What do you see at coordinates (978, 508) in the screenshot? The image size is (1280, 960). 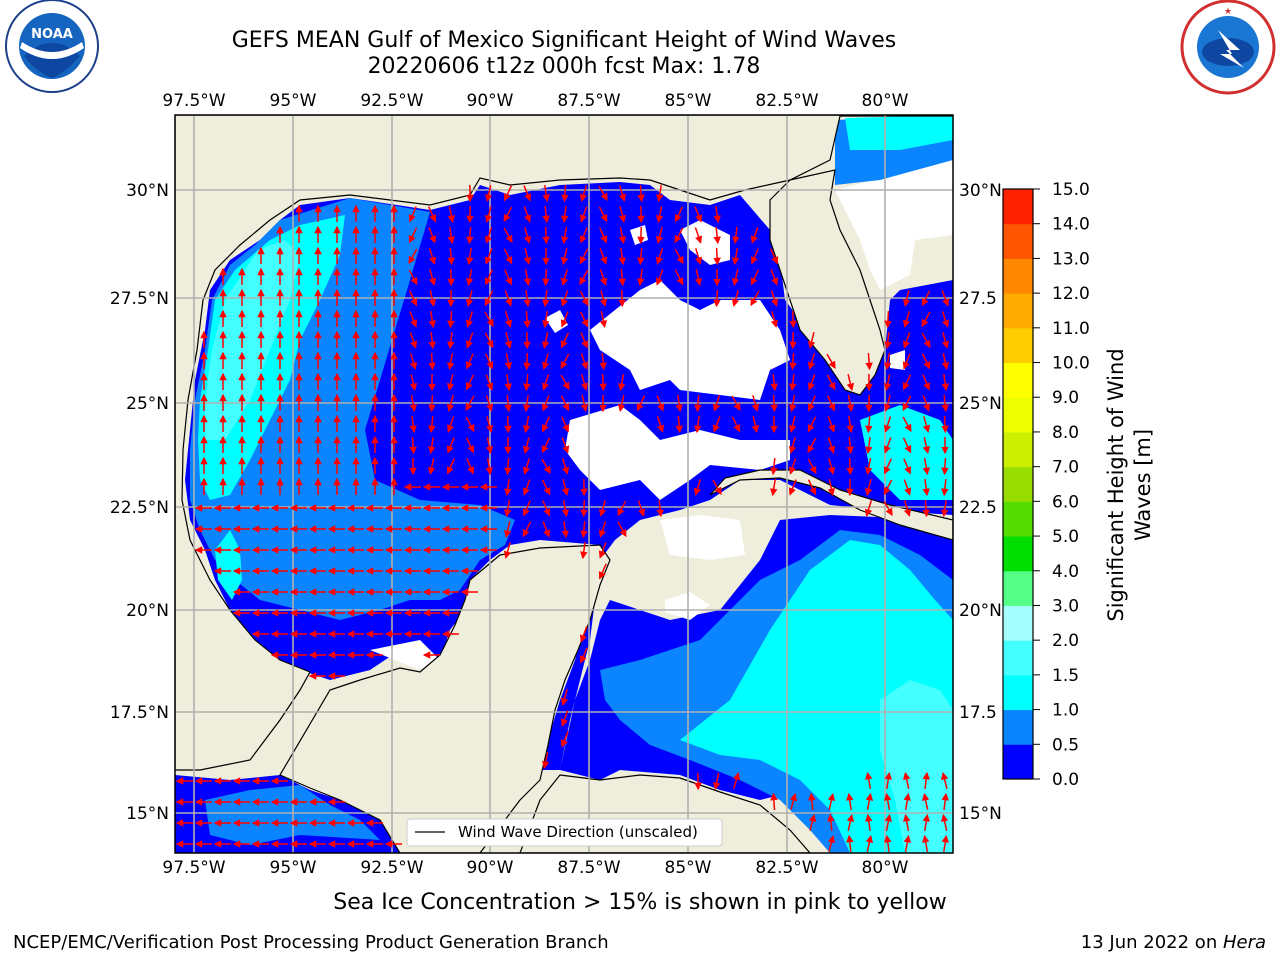 I see `lat-label: 22.5` at bounding box center [978, 508].